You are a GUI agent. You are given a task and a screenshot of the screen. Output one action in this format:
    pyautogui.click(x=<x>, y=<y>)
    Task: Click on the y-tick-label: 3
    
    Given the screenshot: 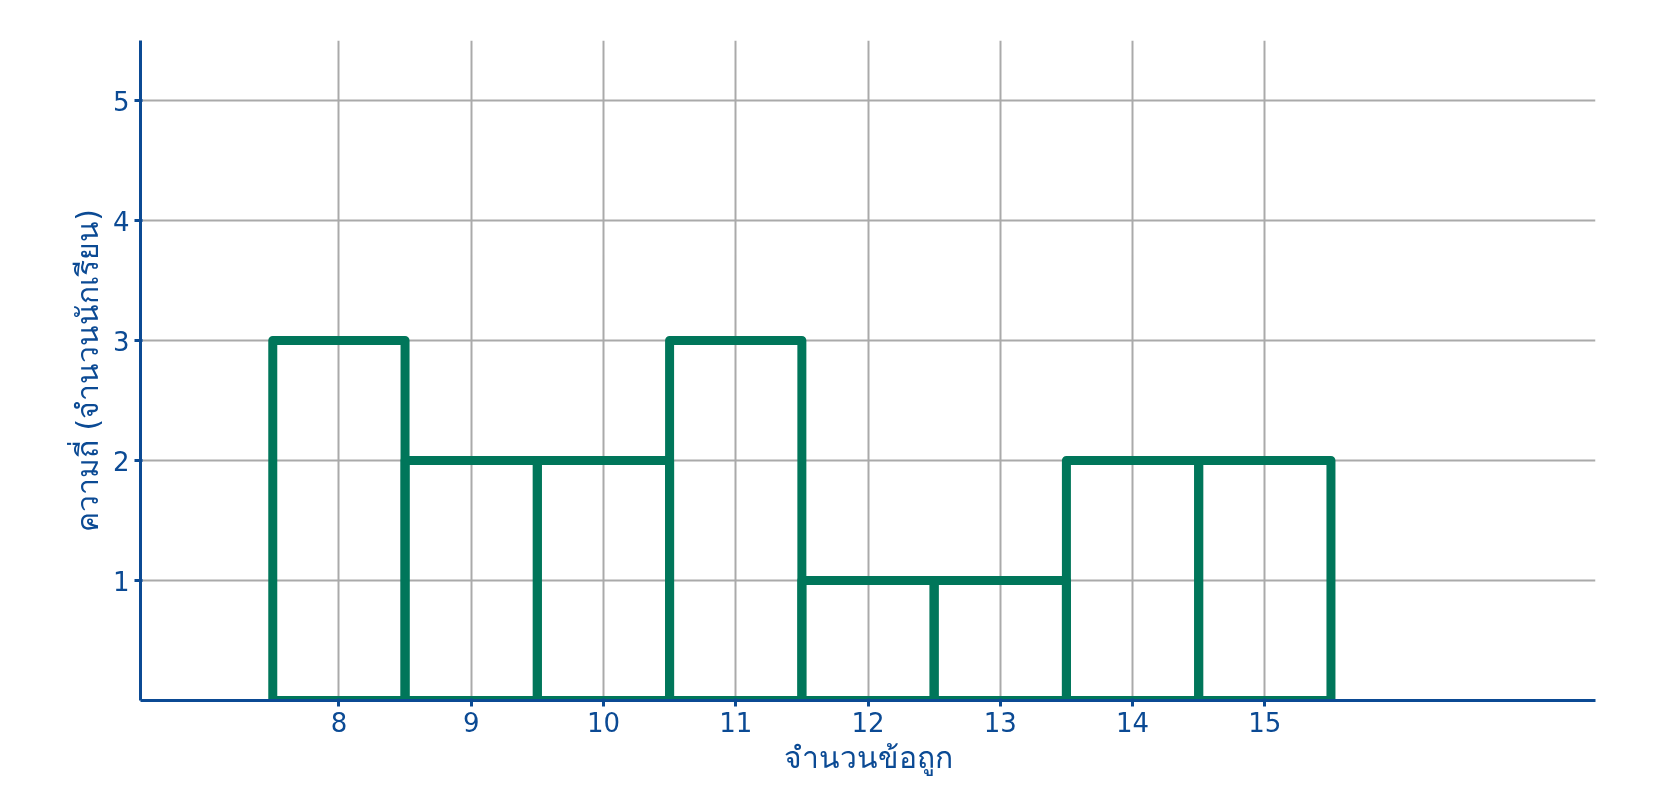 What is the action you would take?
    pyautogui.click(x=121, y=341)
    